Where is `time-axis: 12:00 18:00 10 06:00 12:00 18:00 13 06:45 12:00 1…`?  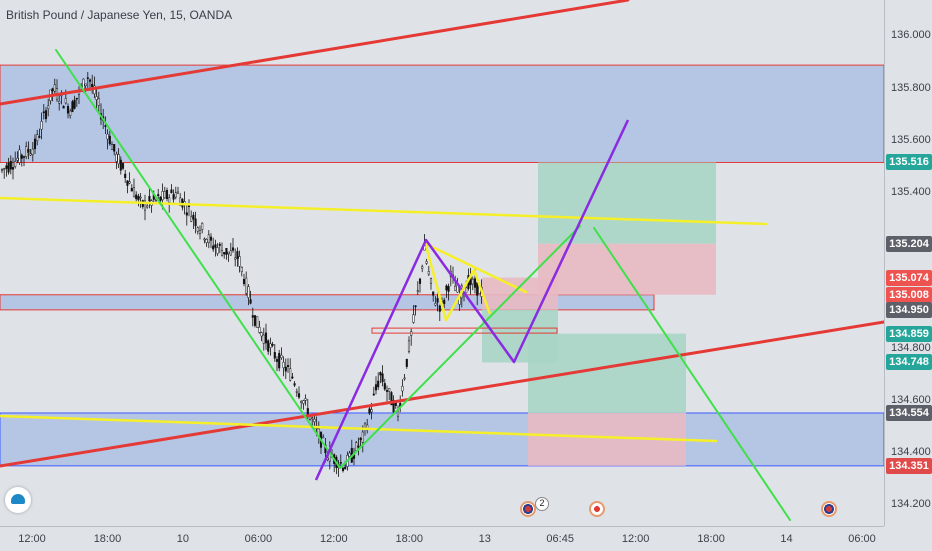 time-axis: 12:00 18:00 10 06:00 12:00 18:00 13 06:45 12:00 1… is located at coordinates (442, 538).